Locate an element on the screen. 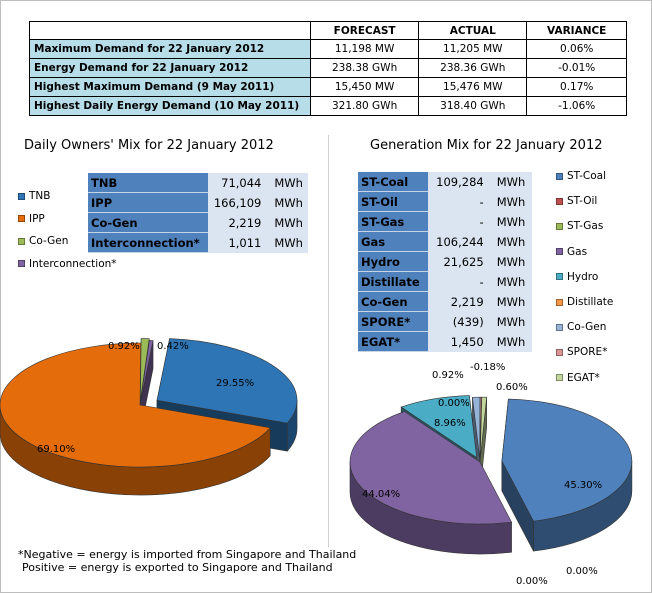  header-forecast: FORECAST is located at coordinates (364, 30).